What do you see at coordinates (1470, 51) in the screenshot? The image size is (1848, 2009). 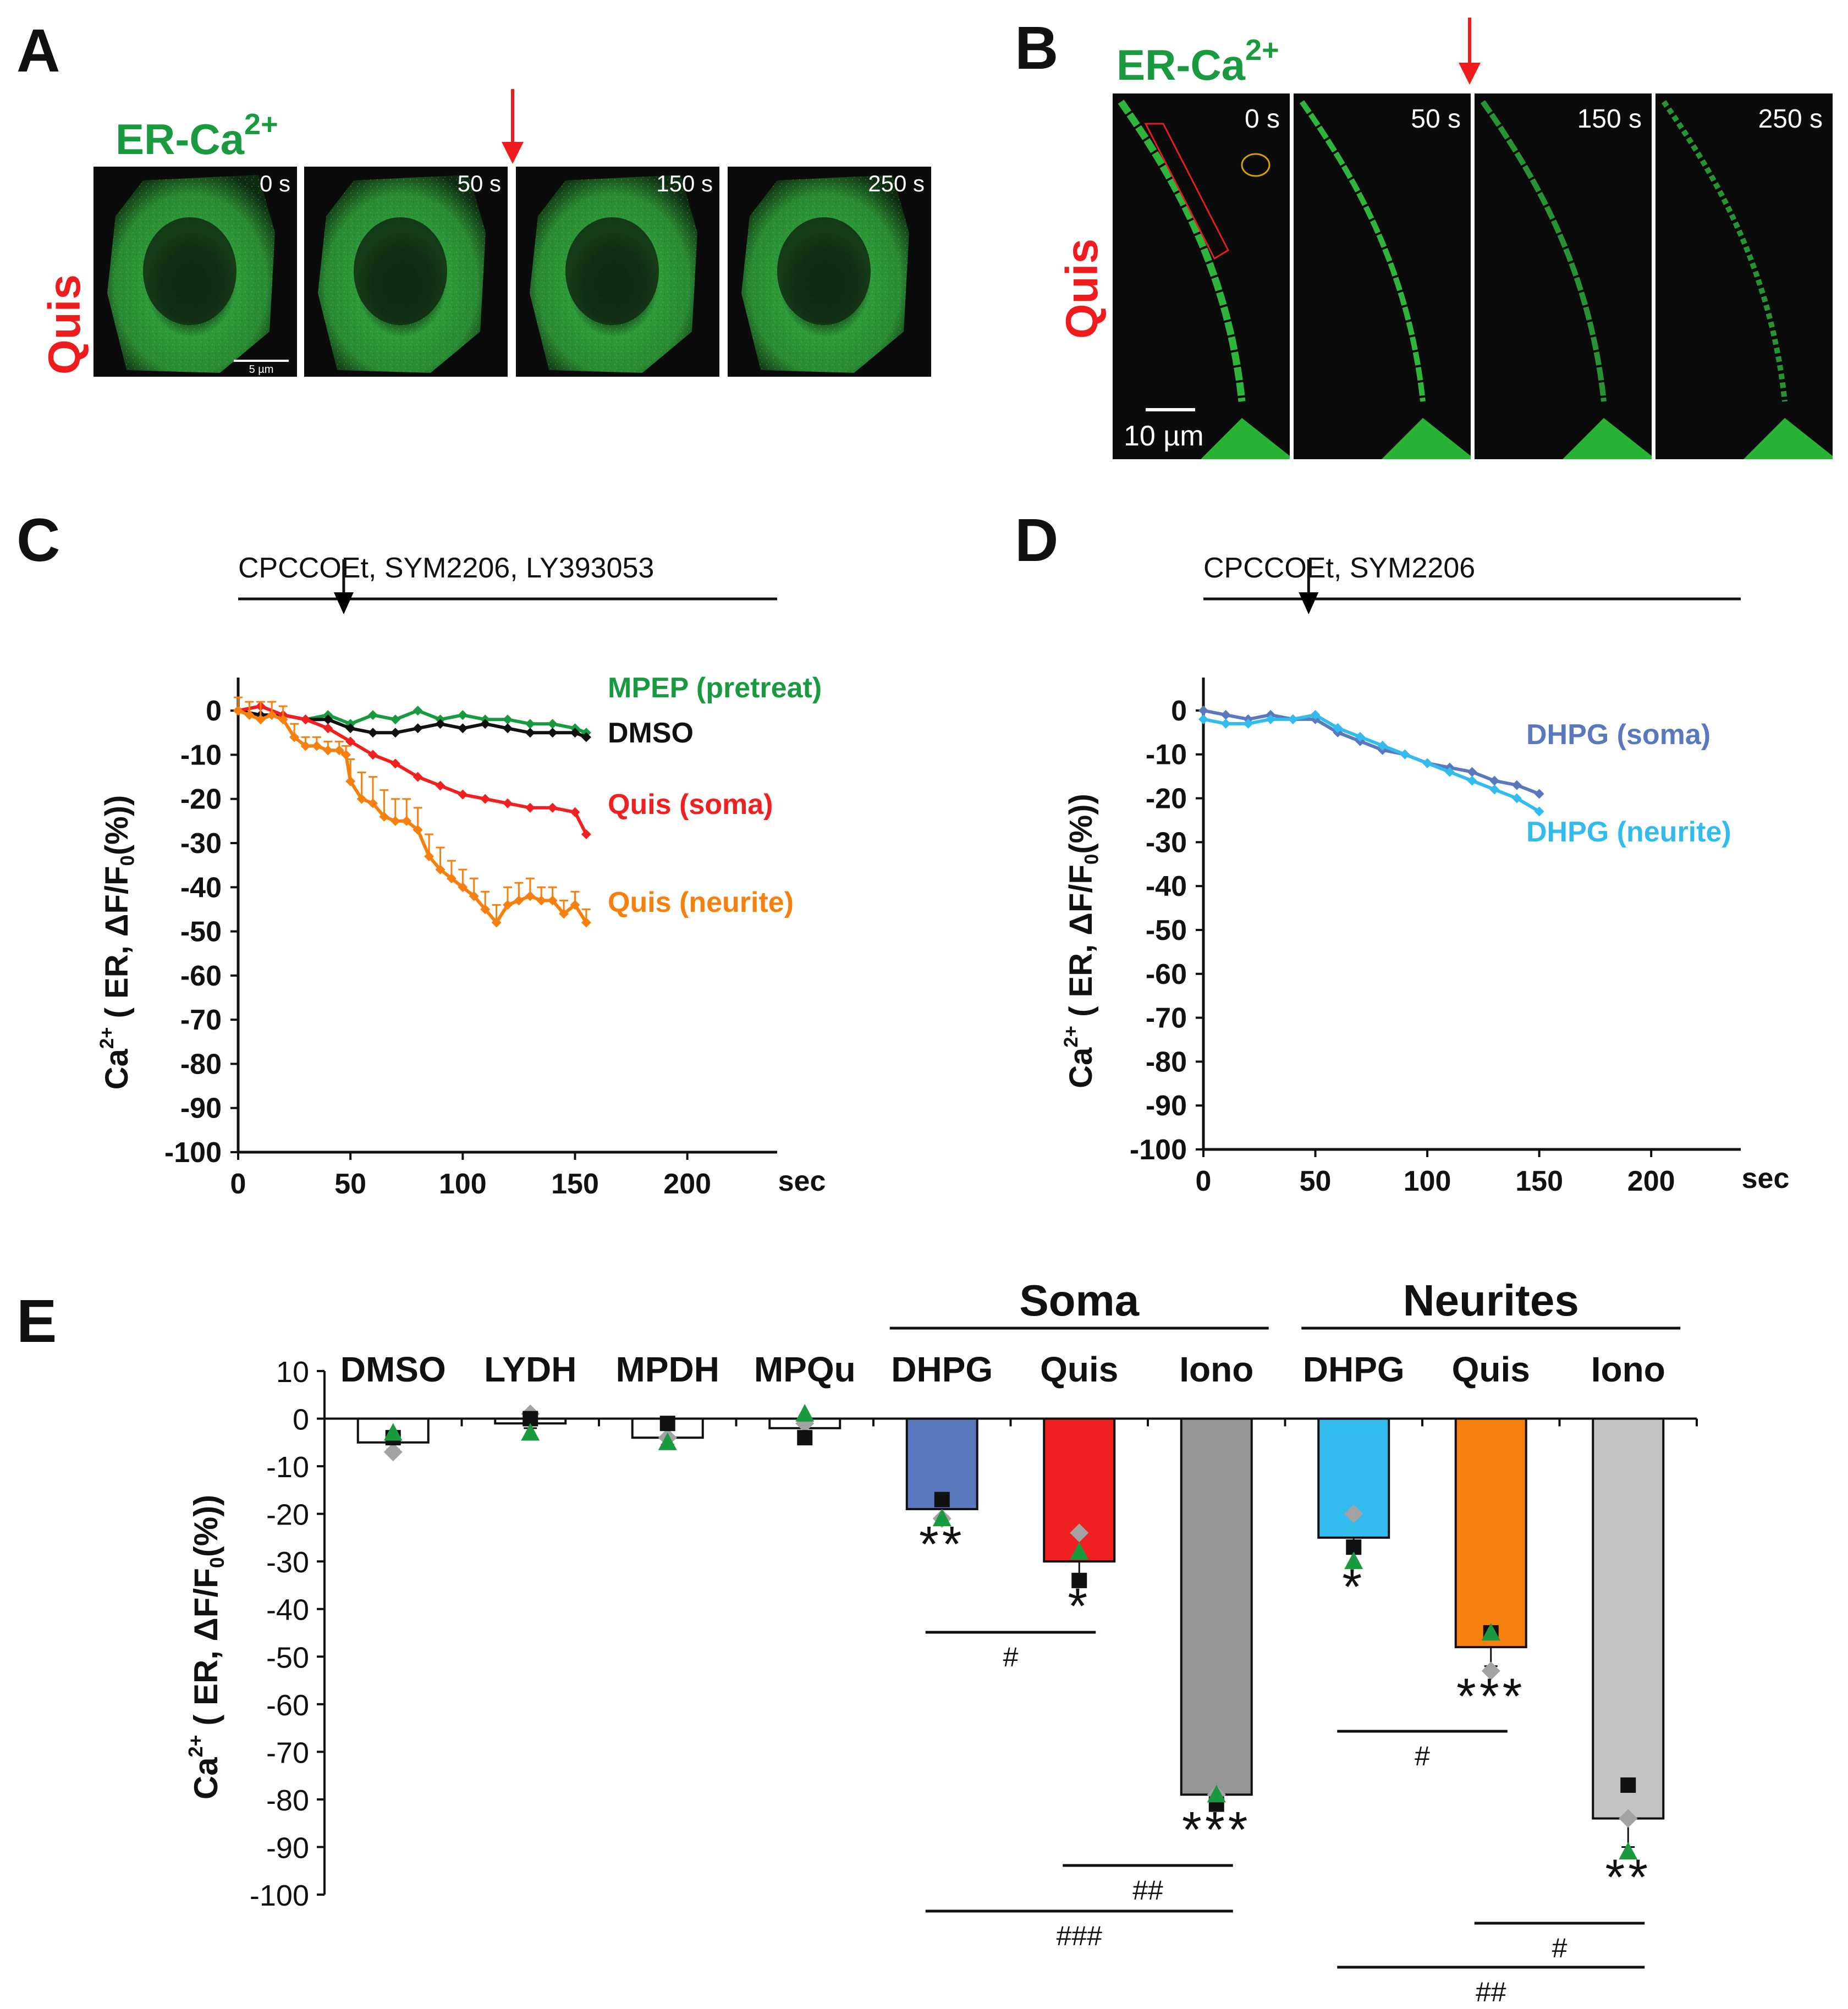 I see `panel-b-arrow` at bounding box center [1470, 51].